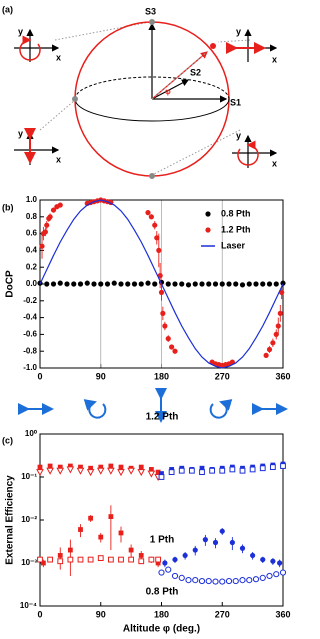  Describe the element at coordinates (10, 284) in the screenshot. I see `y-axis-title: DoCP` at that location.